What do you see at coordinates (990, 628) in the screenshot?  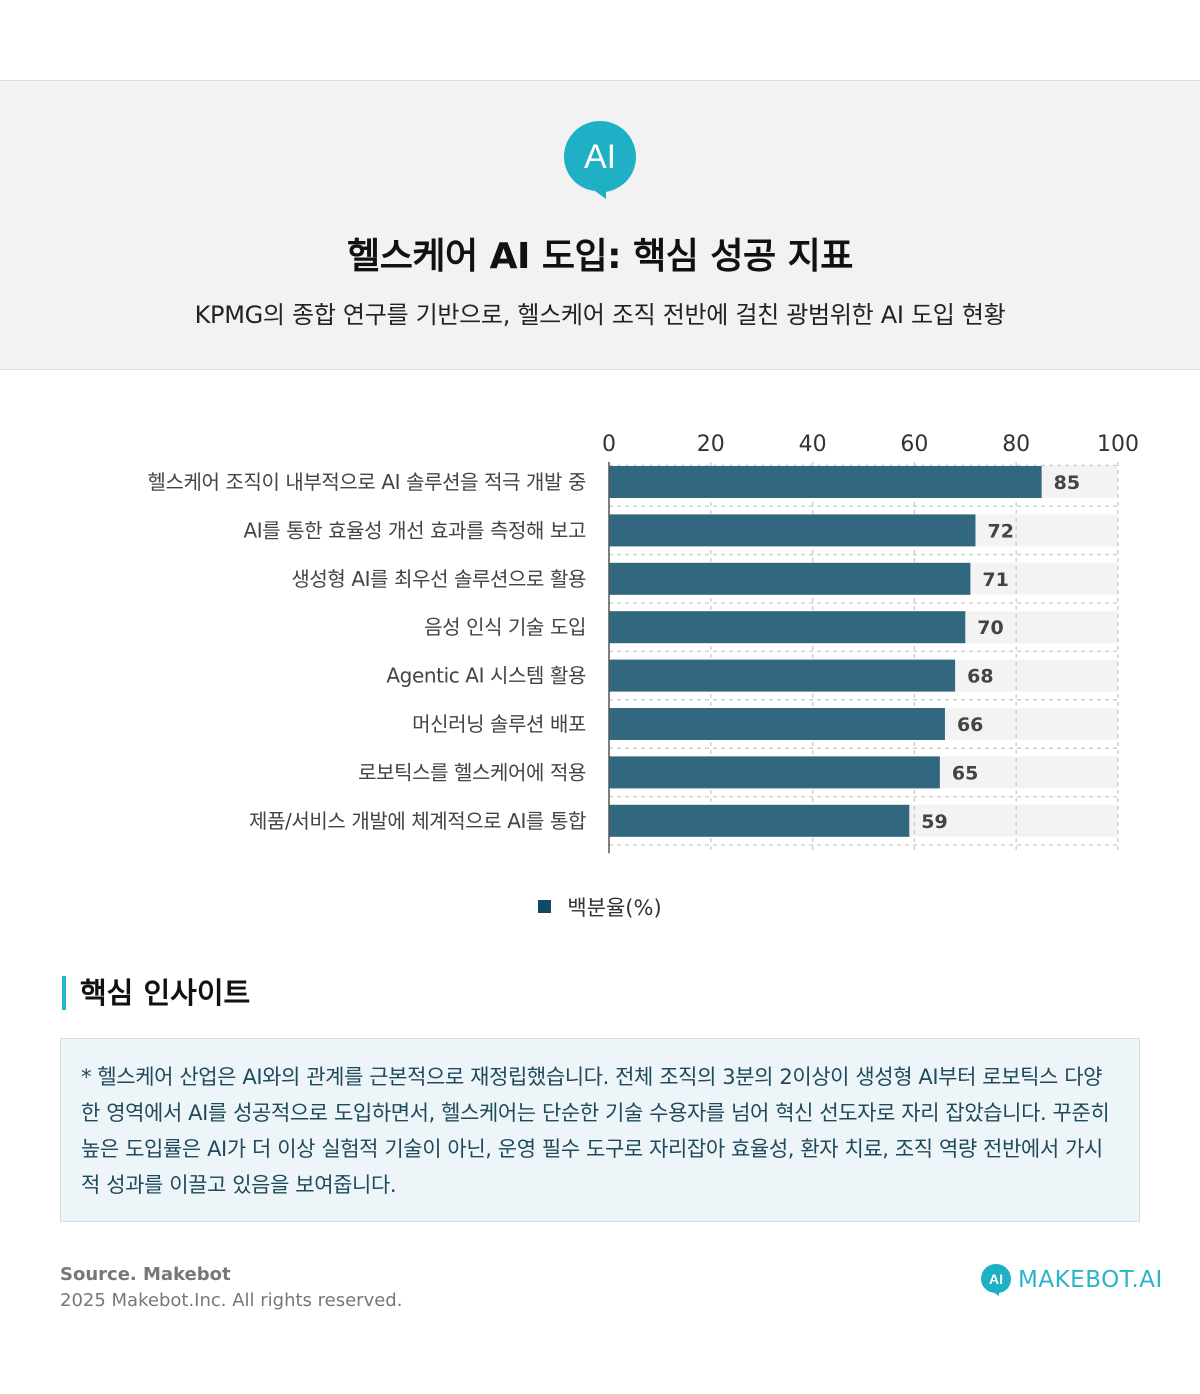 I see `data-label: 70` at bounding box center [990, 628].